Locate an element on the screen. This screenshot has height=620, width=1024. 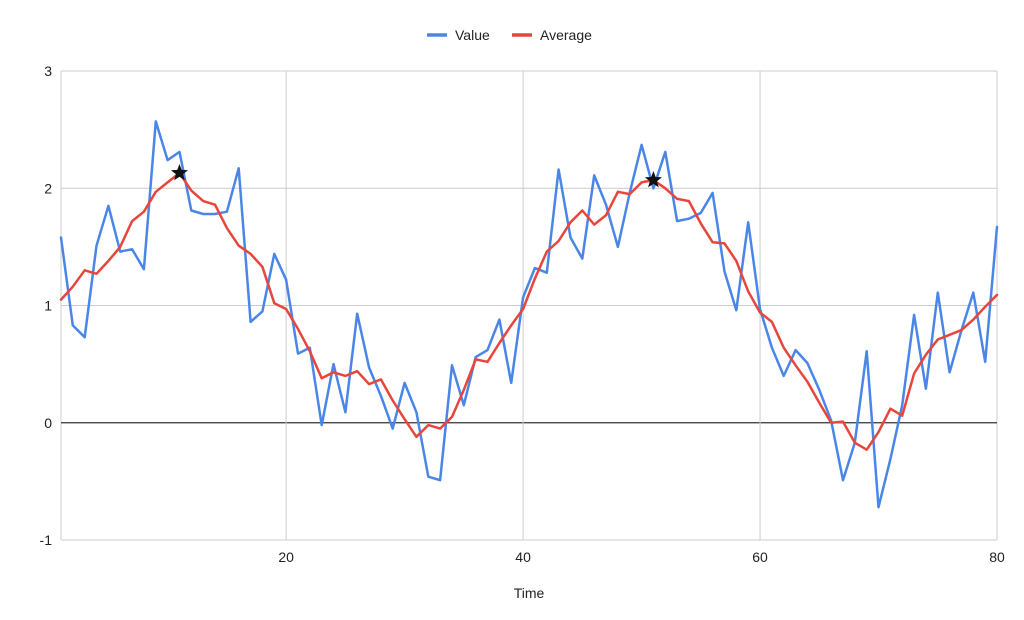
y-tick-label: 2 is located at coordinates (48, 188).